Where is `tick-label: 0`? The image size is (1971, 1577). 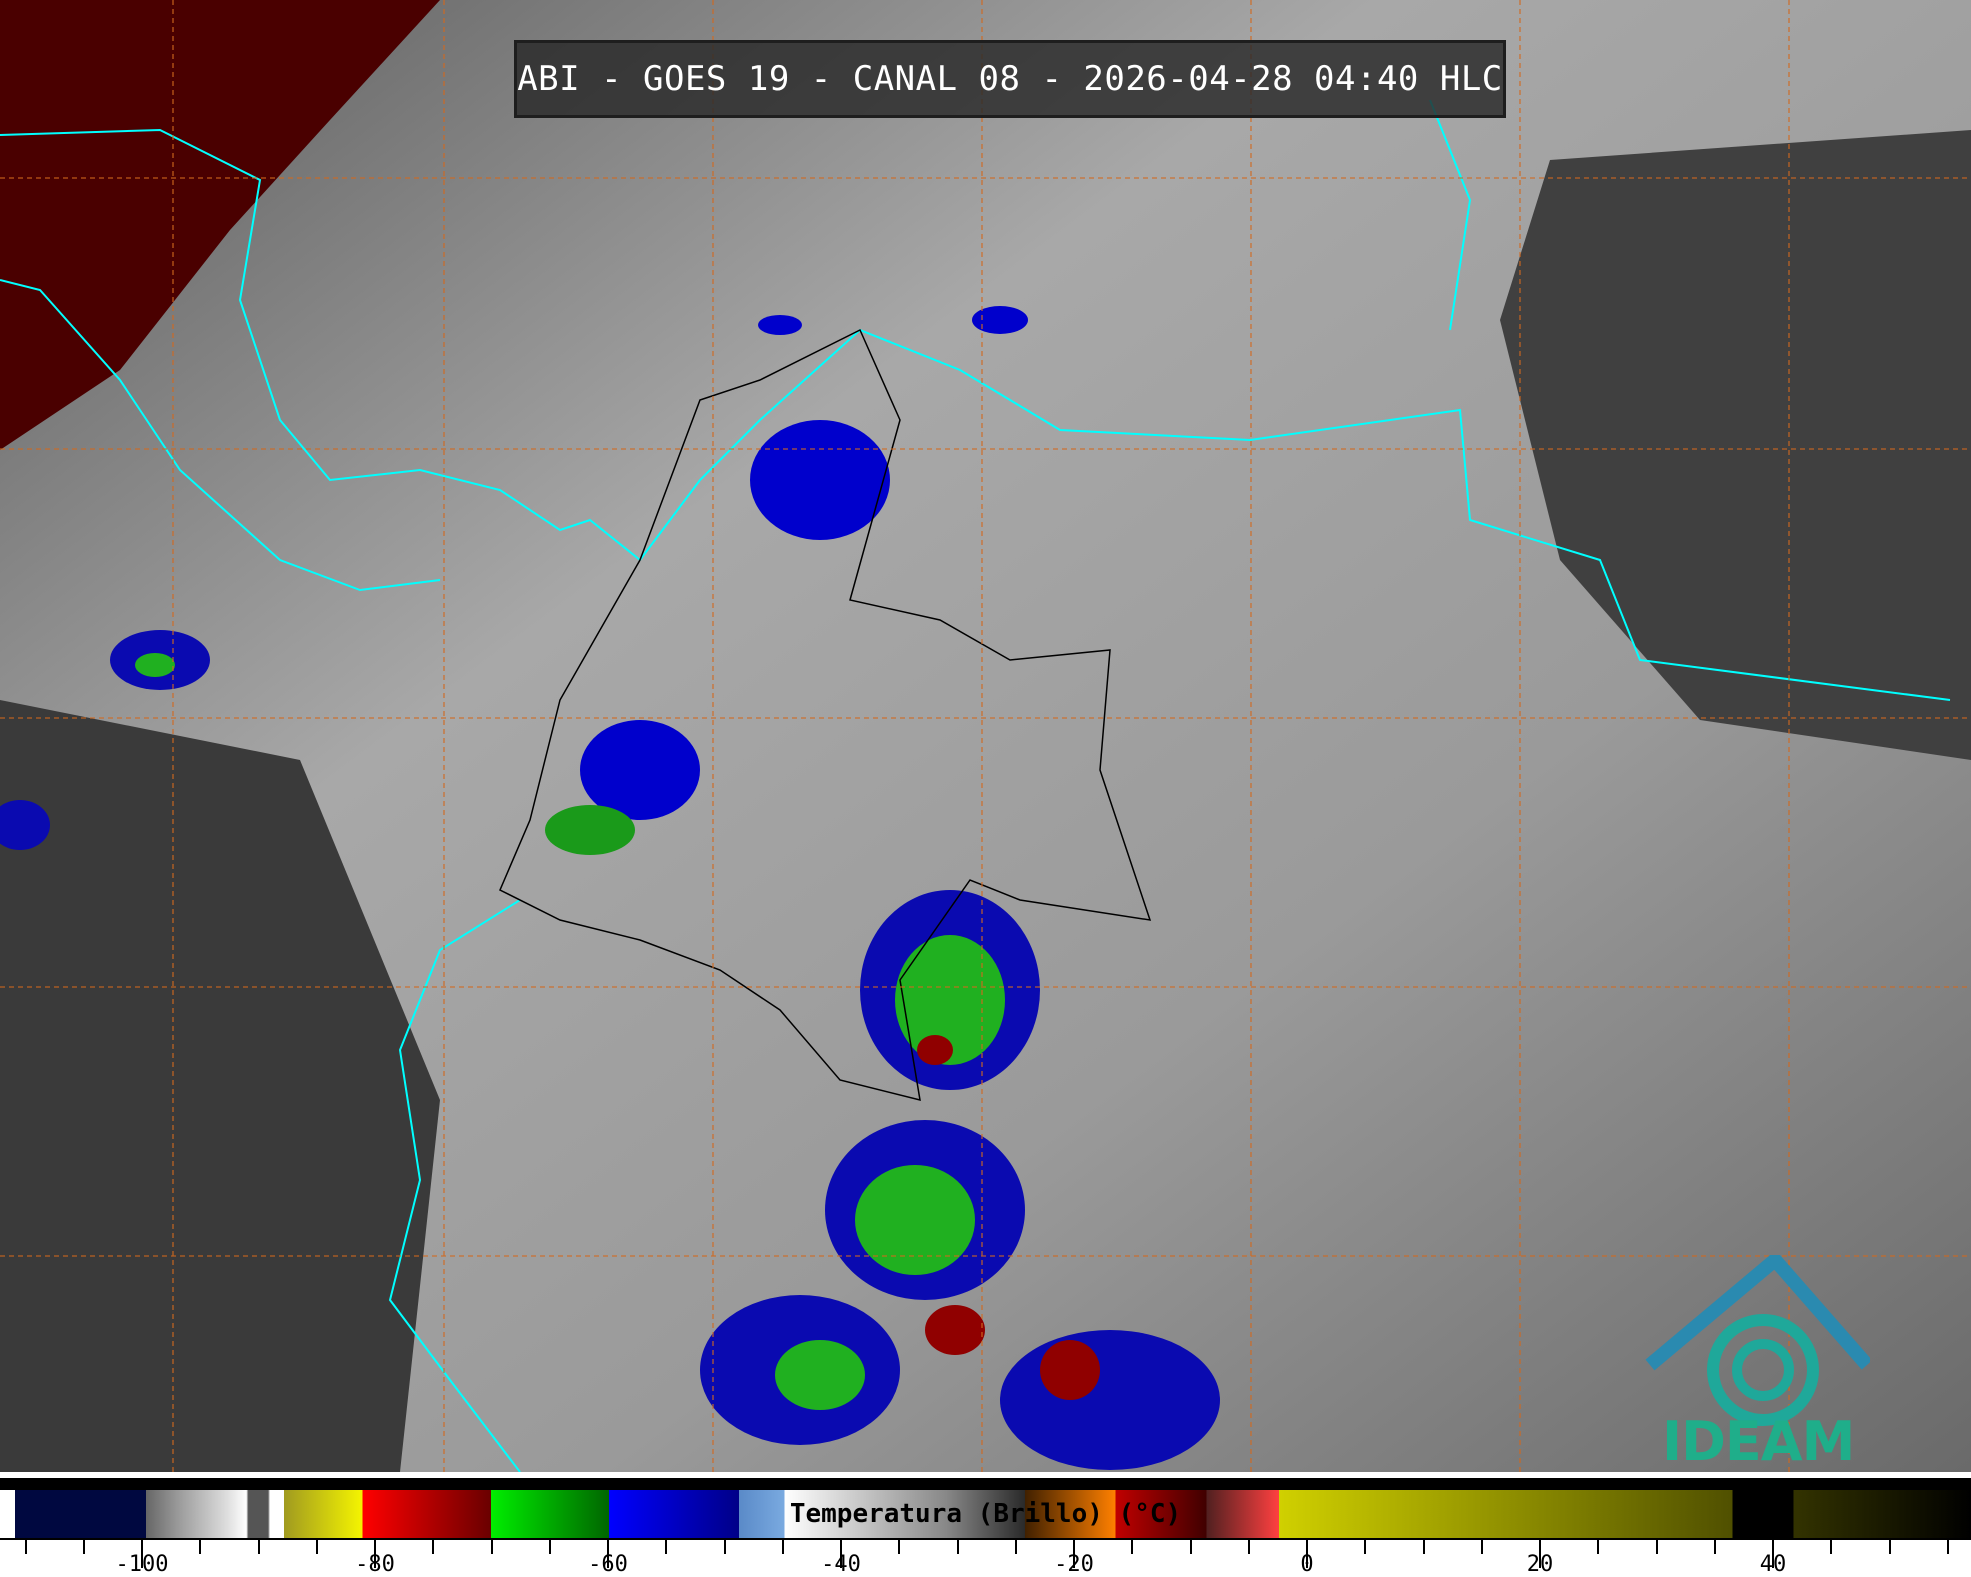
tick-label: 0 is located at coordinates (1307, 1564).